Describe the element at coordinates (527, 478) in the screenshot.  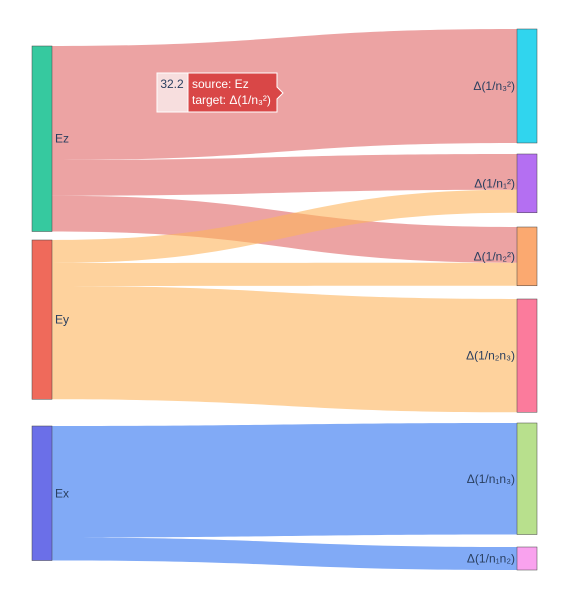
I see `node-n1n3` at that location.